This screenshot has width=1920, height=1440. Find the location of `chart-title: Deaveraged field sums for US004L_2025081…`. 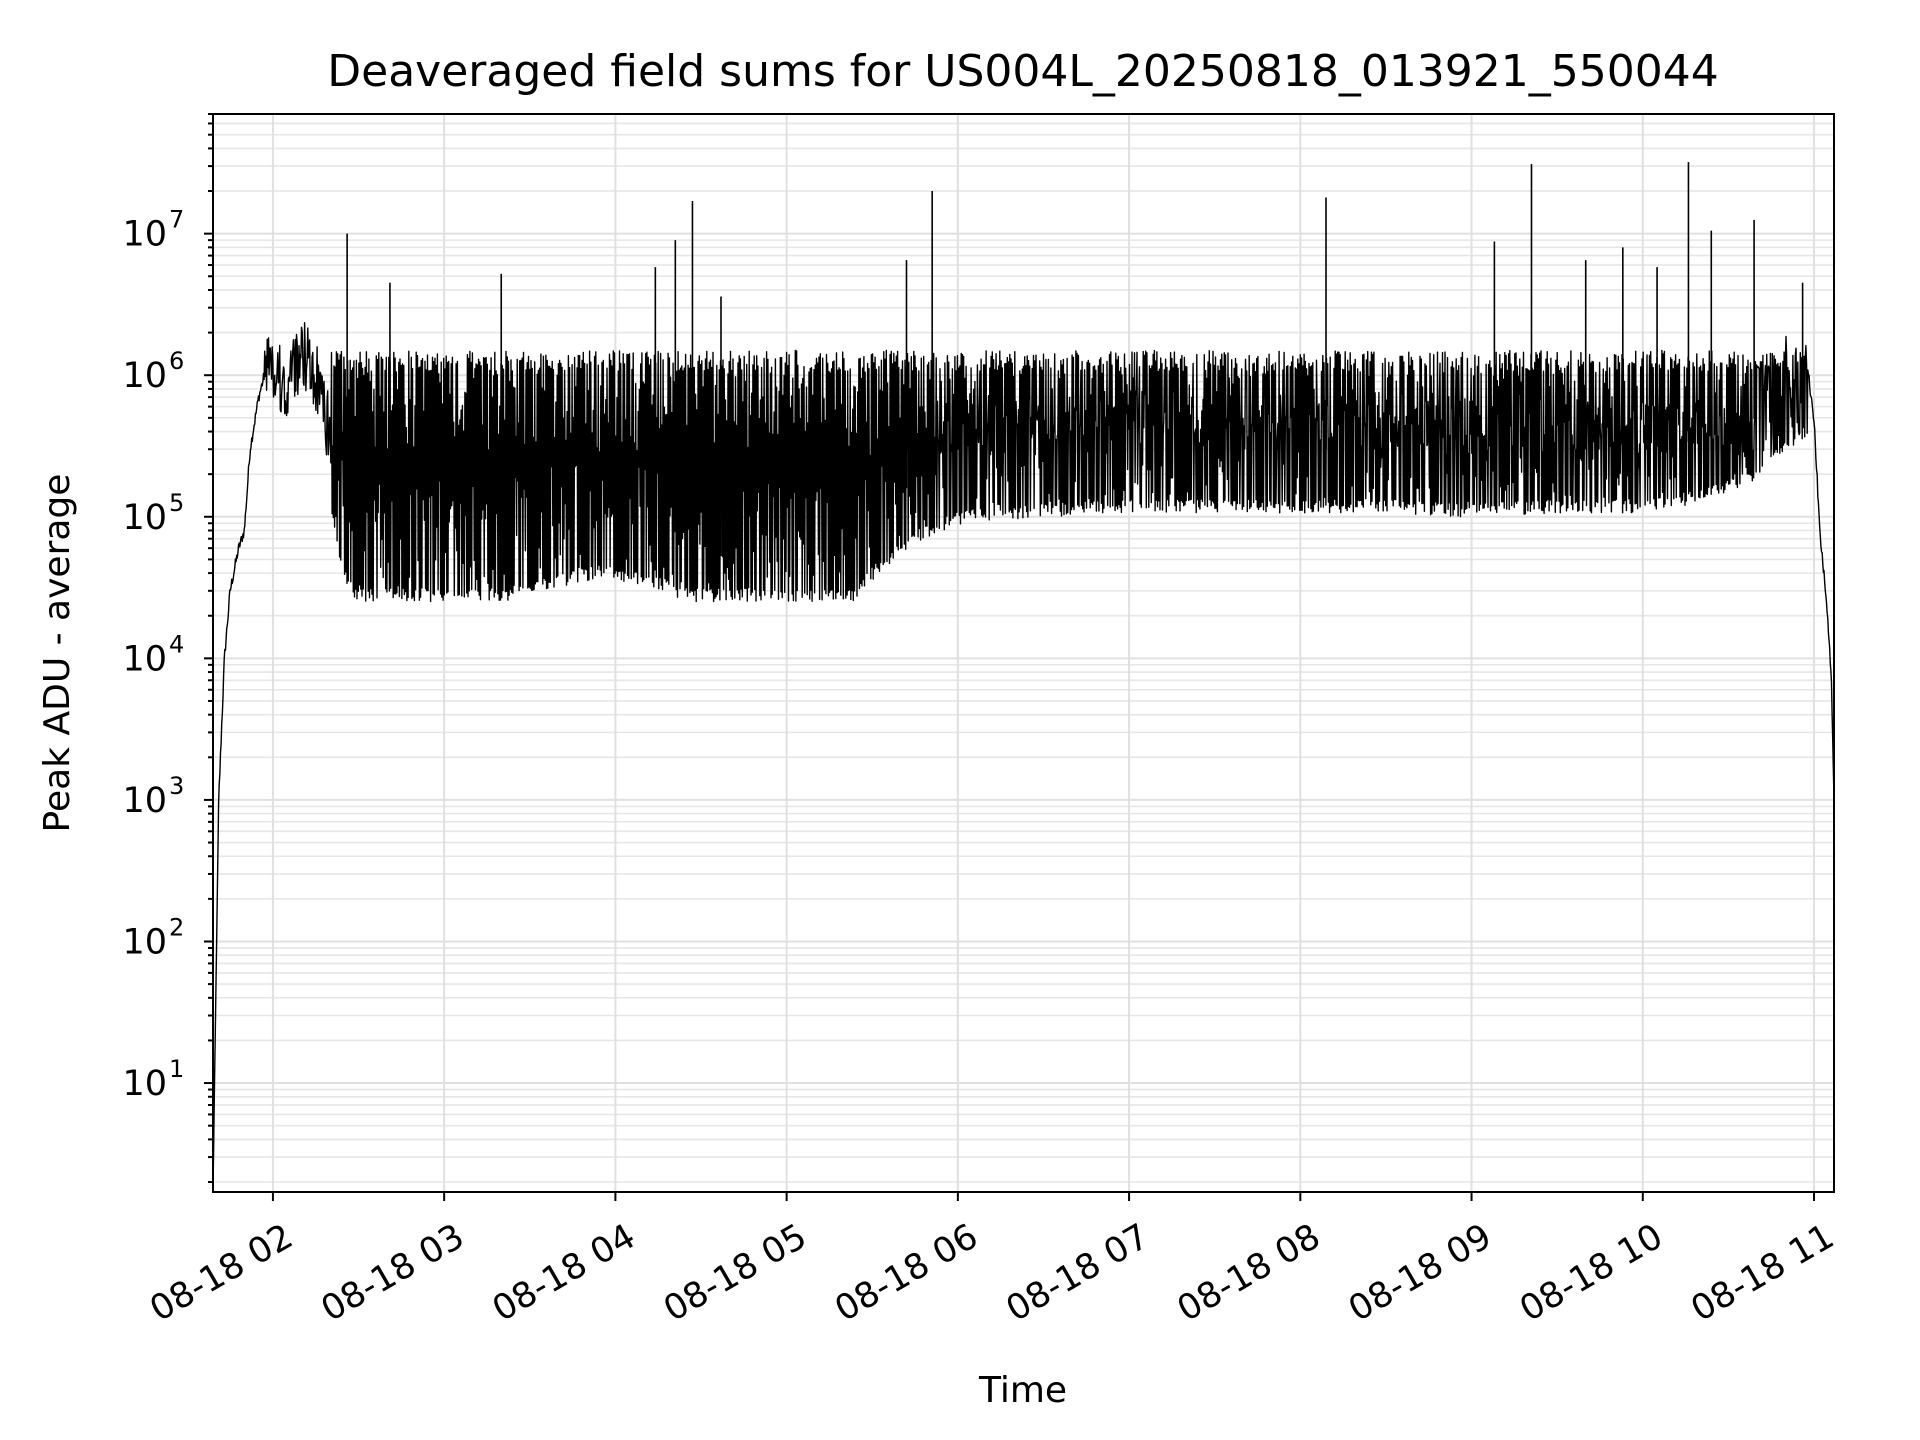

chart-title: Deaveraged field sums for US004L_2025081… is located at coordinates (1023, 71).